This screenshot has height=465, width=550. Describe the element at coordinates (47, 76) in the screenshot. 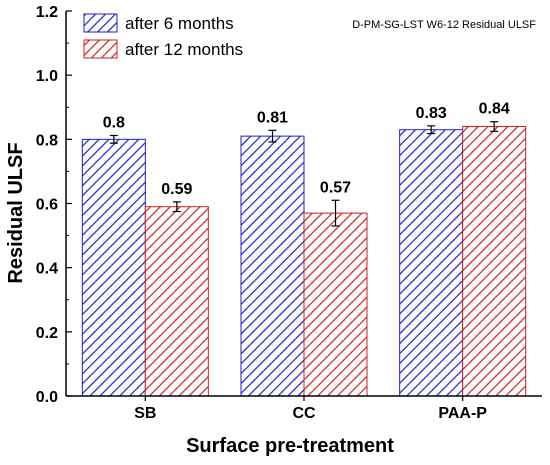

I see `y-tick-label-5: 1.0` at that location.